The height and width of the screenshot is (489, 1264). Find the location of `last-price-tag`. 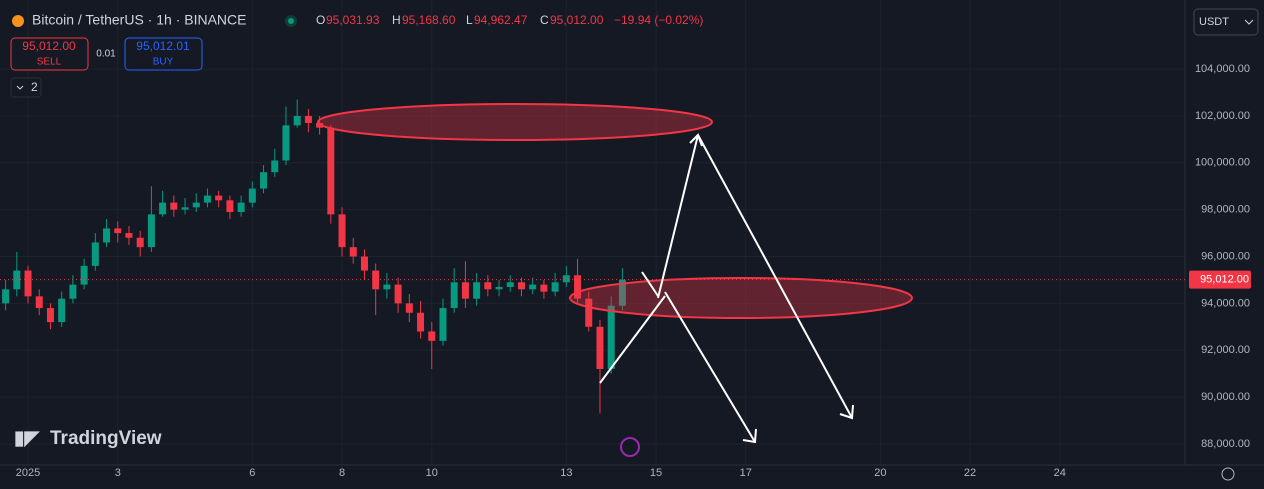

last-price-tag is located at coordinates (1220, 279).